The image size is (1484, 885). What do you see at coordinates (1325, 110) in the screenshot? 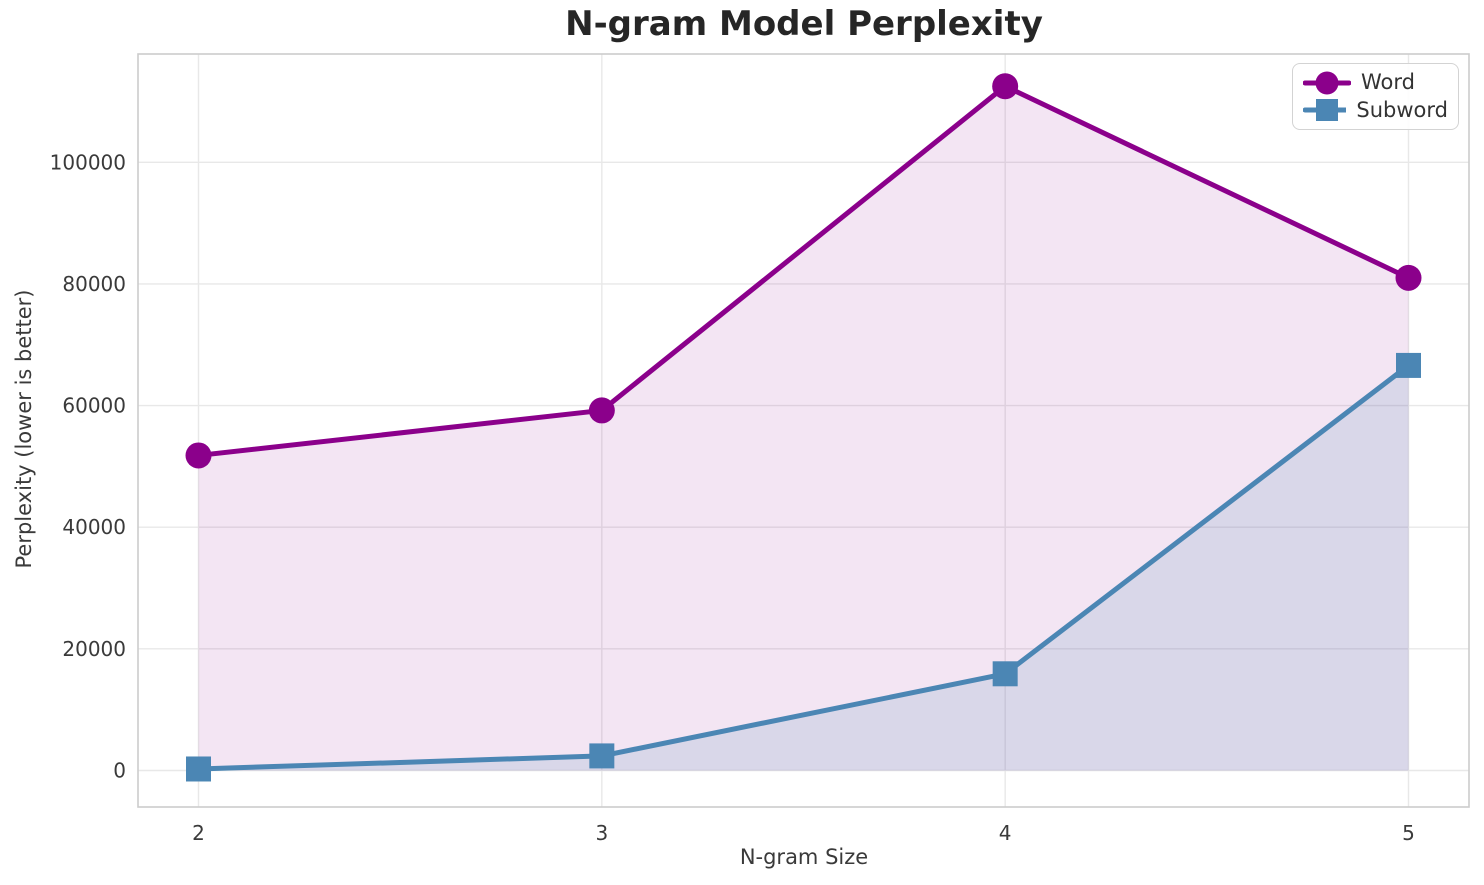
I see `subword-line-square-marker-icon` at bounding box center [1325, 110].